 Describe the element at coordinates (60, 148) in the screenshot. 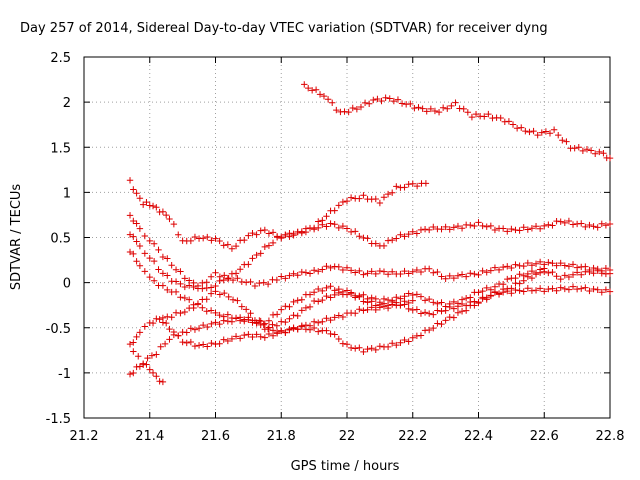

I see `y-tick-label: 1.5` at that location.